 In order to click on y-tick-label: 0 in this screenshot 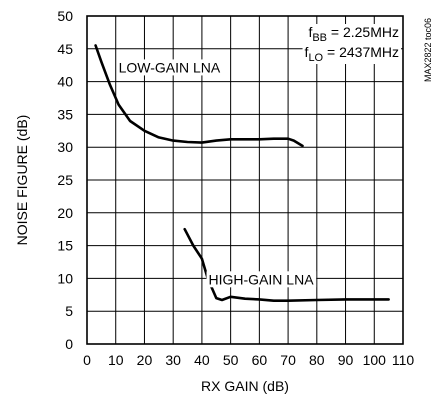, I will do `click(69, 344)`.